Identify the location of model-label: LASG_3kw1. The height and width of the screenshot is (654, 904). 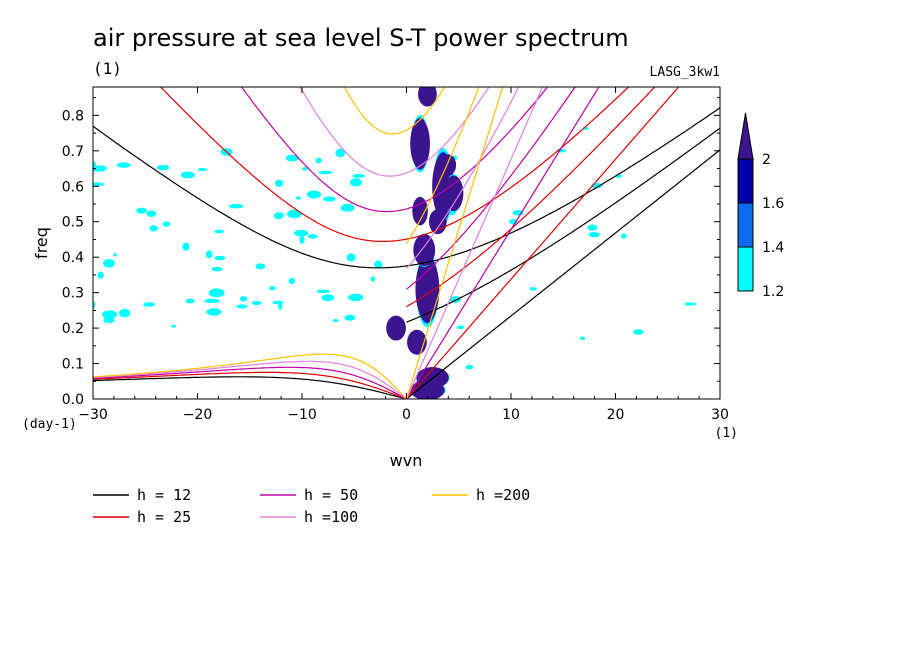
(685, 72).